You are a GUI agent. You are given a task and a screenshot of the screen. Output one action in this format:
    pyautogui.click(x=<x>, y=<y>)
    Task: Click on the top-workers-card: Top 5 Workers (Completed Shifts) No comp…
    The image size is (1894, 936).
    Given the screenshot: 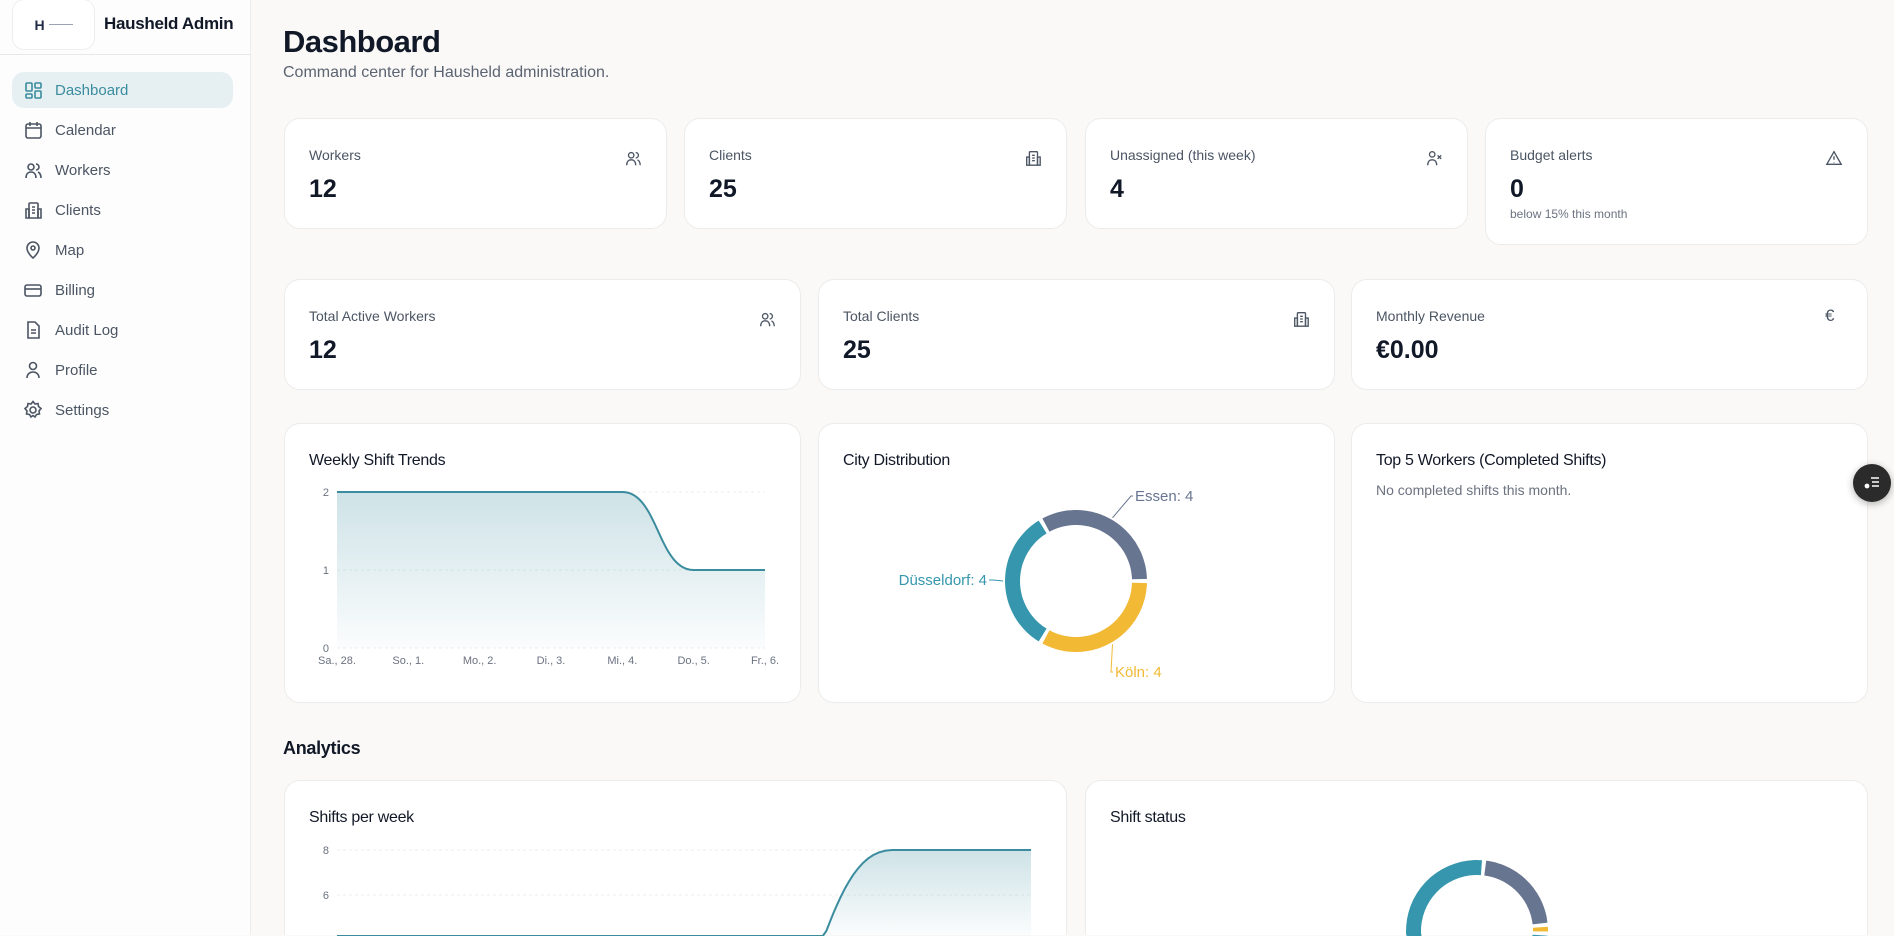 What is the action you would take?
    pyautogui.click(x=1609, y=563)
    